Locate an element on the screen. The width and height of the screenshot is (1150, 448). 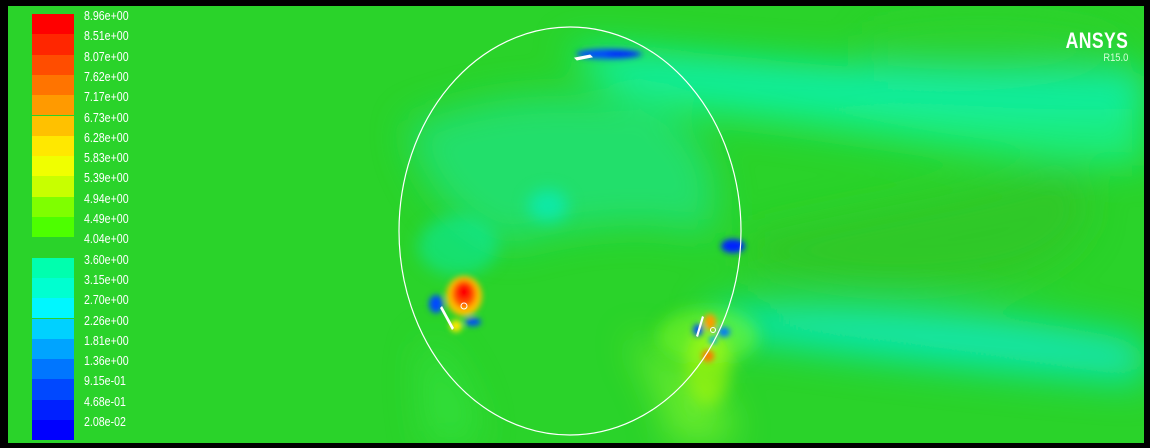
legend-tick-label: 2.08e-02 is located at coordinates (105, 422).